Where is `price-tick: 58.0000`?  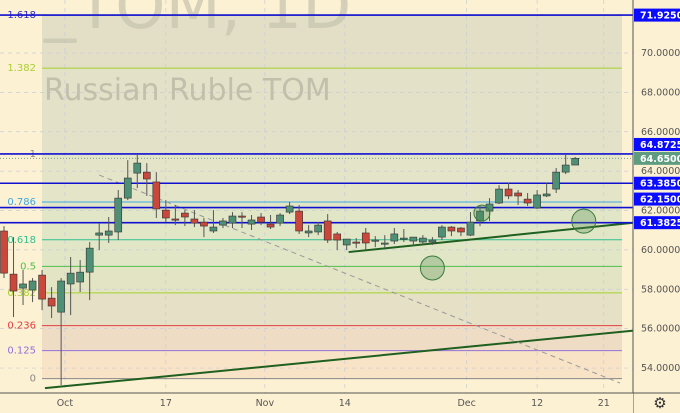 price-tick: 58.0000 is located at coordinates (660, 289).